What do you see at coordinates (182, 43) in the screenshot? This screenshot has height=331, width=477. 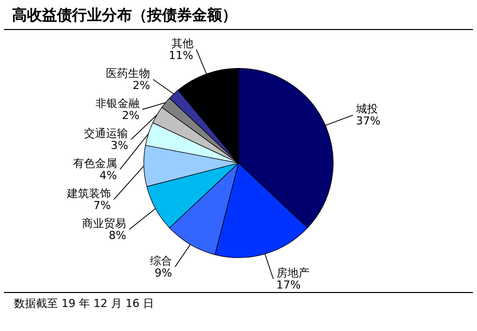 I see `slice-label: 其他` at bounding box center [182, 43].